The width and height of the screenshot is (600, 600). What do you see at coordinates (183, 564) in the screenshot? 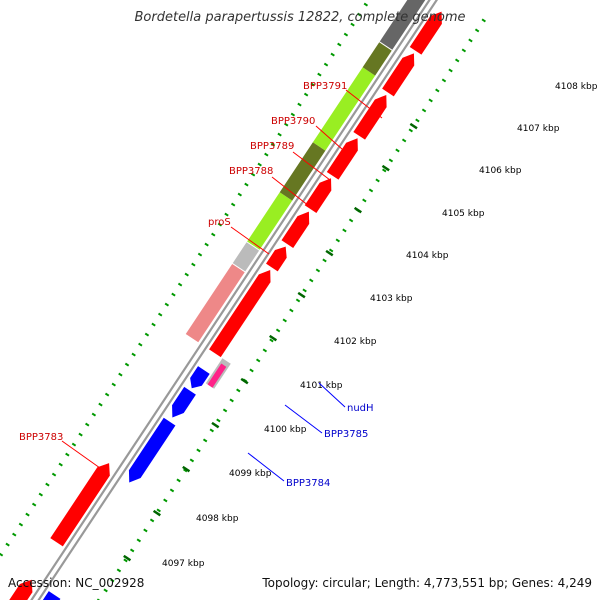
I see `scale-label: 4097 kbp` at bounding box center [183, 564].